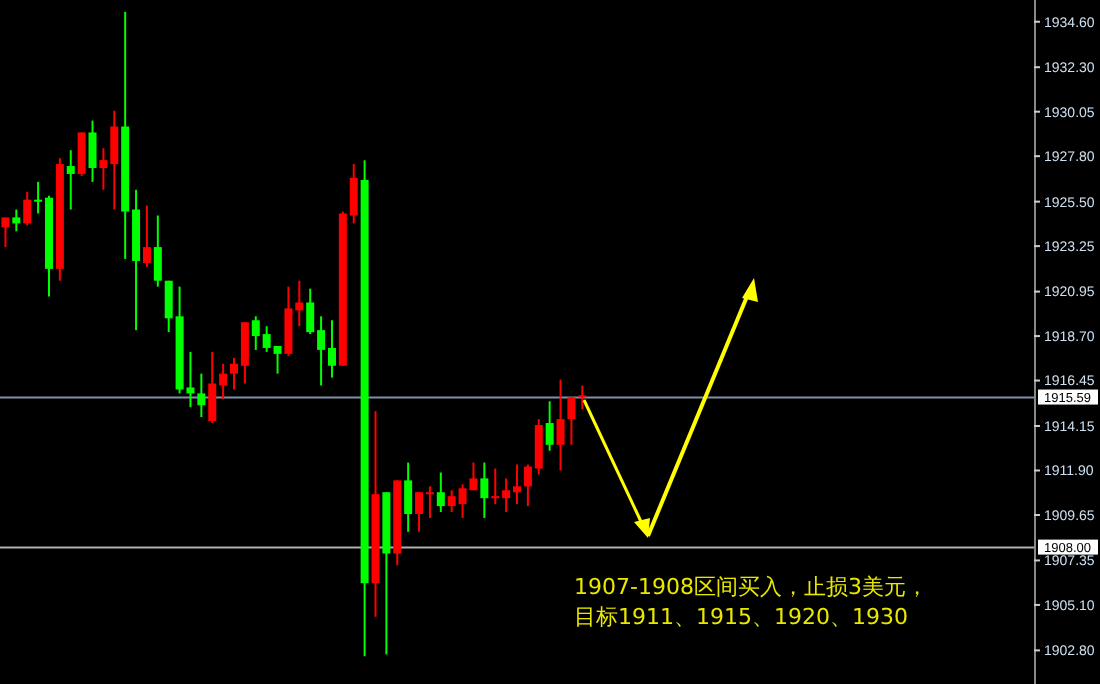  I want to click on annotation: 目标1911、1915、1920、1930, so click(741, 617).